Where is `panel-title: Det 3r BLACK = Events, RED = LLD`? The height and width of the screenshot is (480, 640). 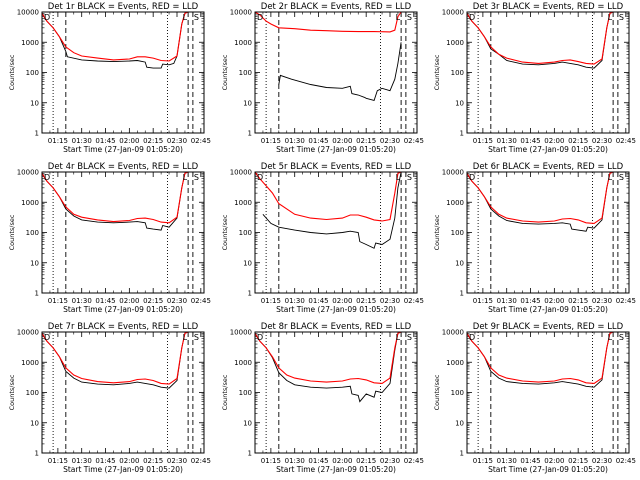
panel-title: Det 3r BLACK = Events, RED = LLD is located at coordinates (548, 7).